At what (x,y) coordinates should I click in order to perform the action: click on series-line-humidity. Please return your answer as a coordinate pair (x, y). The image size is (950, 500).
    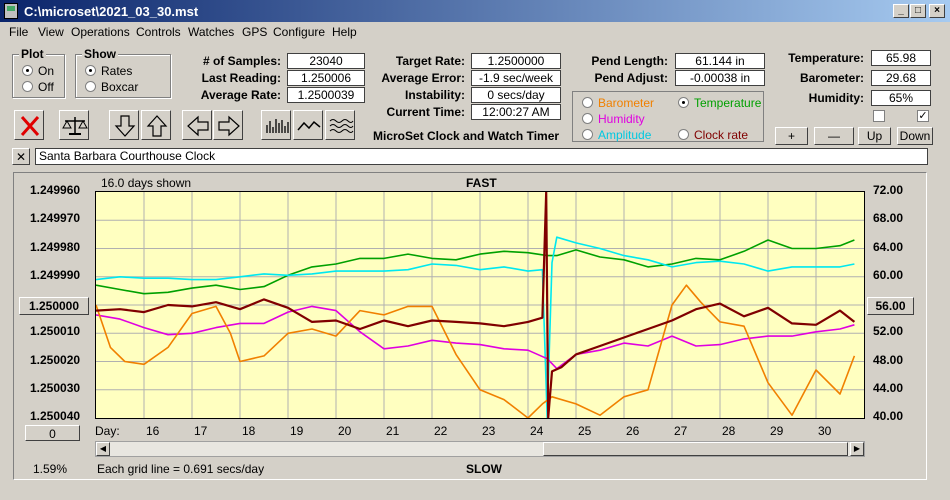
    Looking at the image, I should click on (475, 337).